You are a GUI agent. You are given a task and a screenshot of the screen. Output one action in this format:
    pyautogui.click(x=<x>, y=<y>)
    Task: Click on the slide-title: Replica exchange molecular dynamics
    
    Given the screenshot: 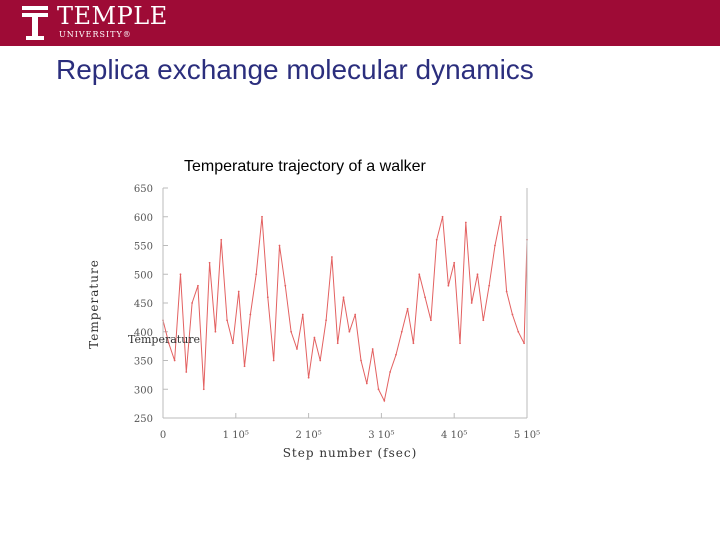 What is the action you would take?
    pyautogui.click(x=295, y=69)
    